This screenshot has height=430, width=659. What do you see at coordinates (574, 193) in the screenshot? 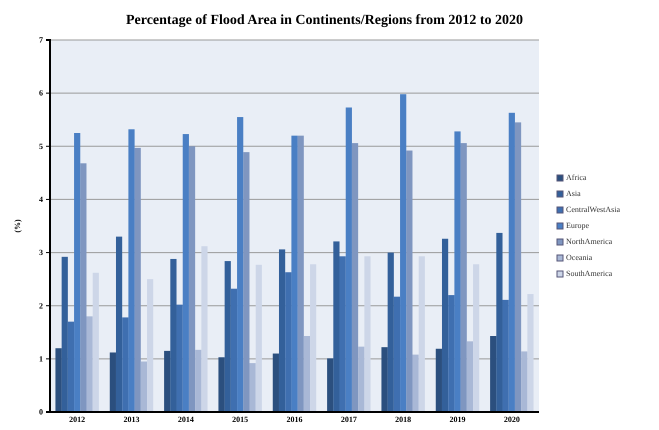
I see `legend-label: Asia` at bounding box center [574, 193].